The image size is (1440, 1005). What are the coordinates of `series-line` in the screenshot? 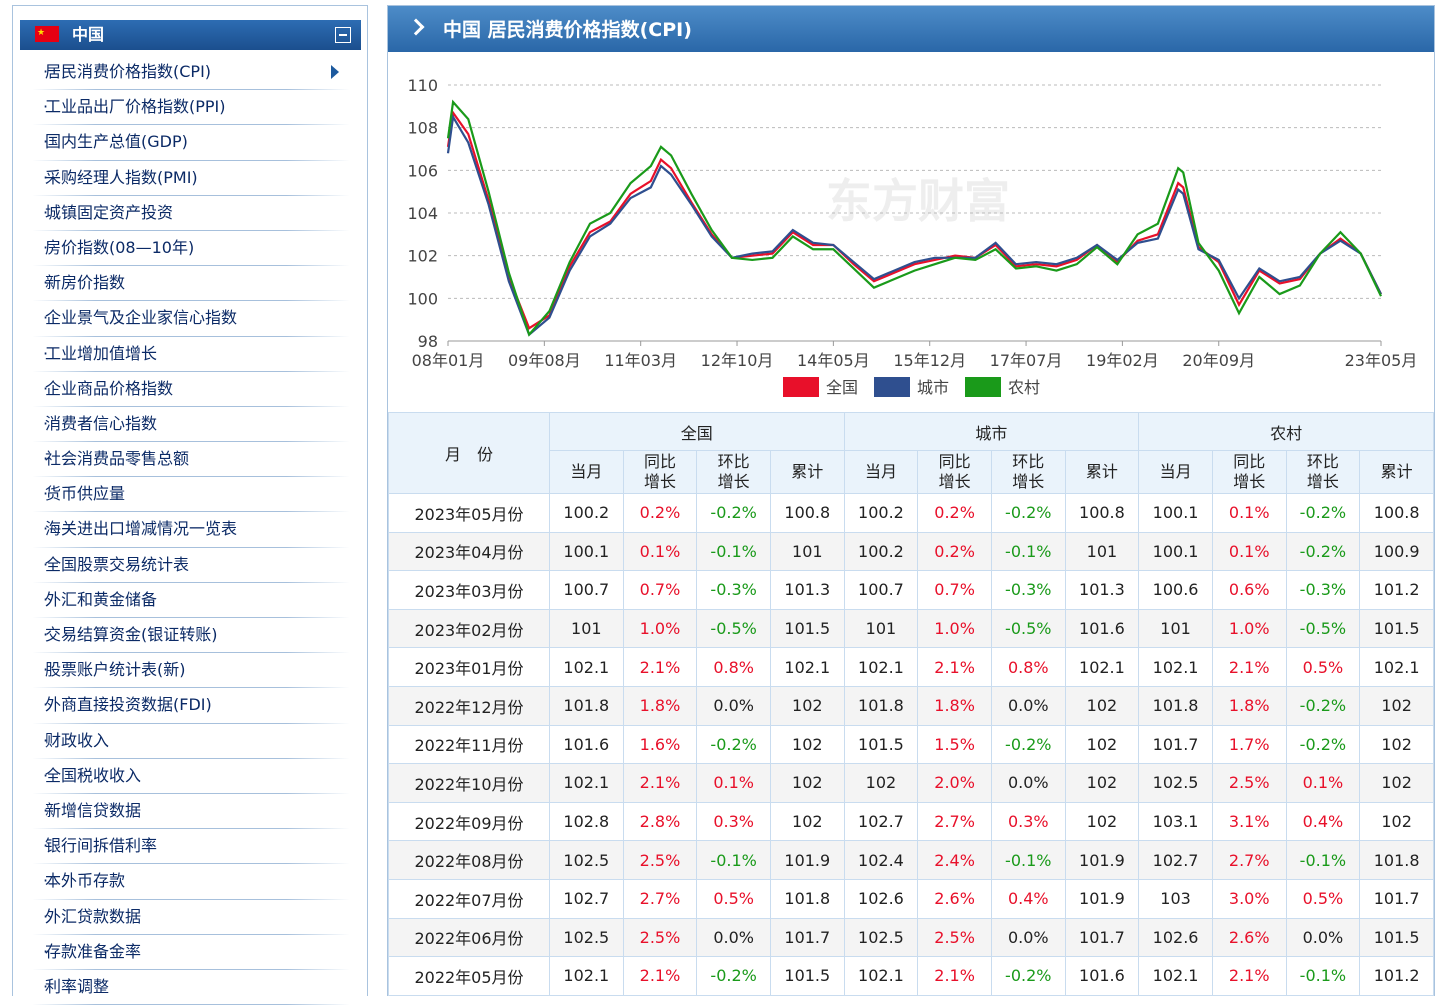 It's located at (914, 225).